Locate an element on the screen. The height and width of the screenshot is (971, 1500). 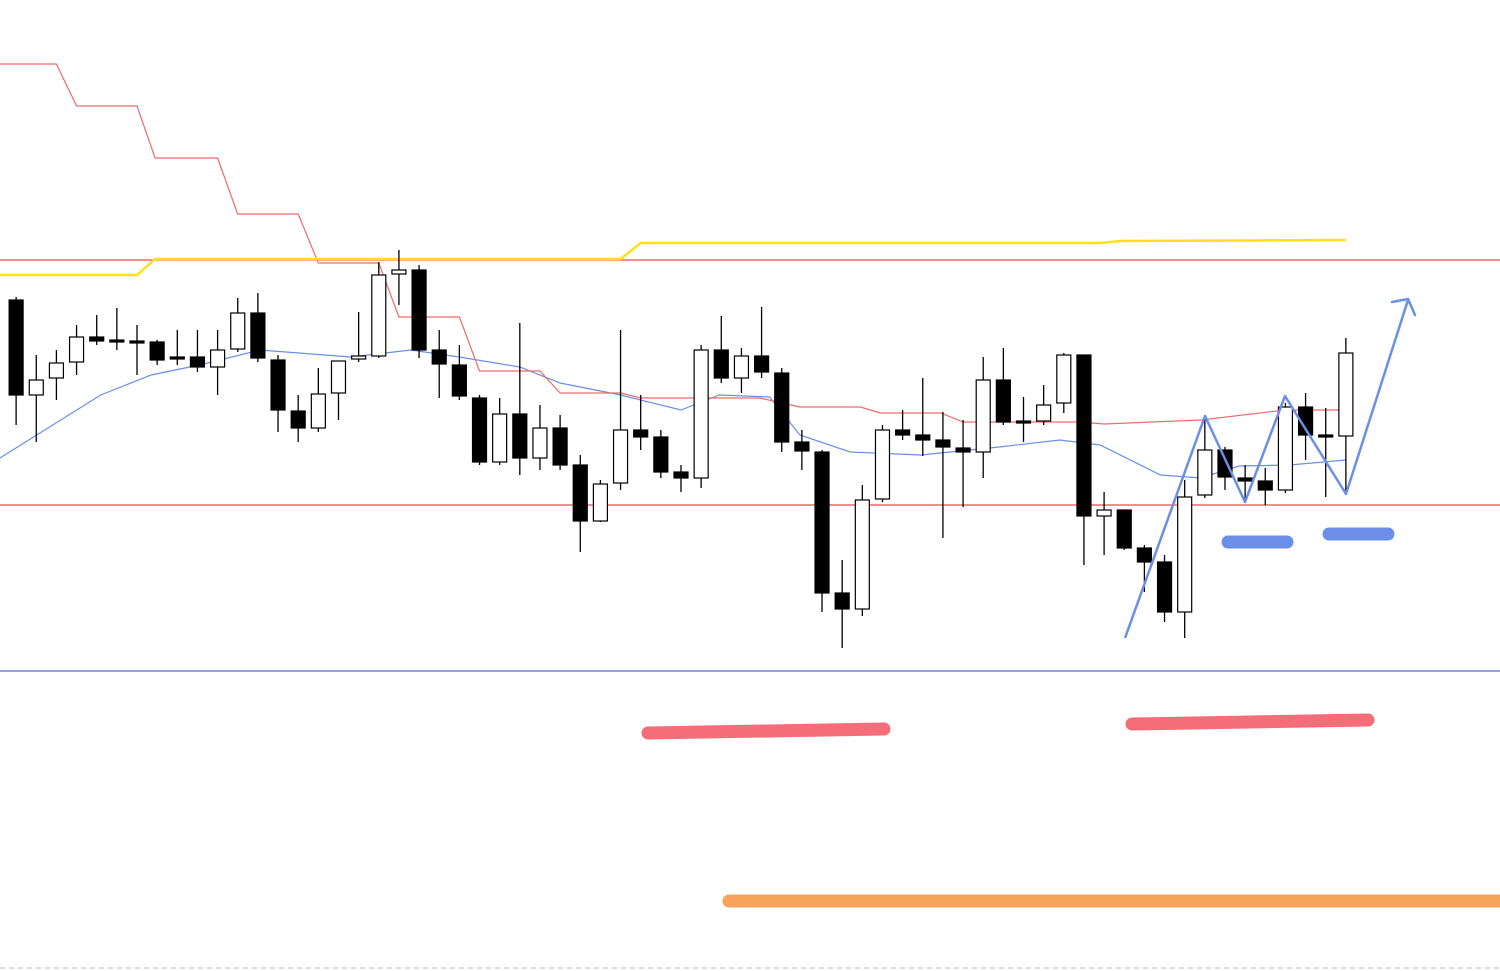
arrow-head is located at coordinates (1403, 307).